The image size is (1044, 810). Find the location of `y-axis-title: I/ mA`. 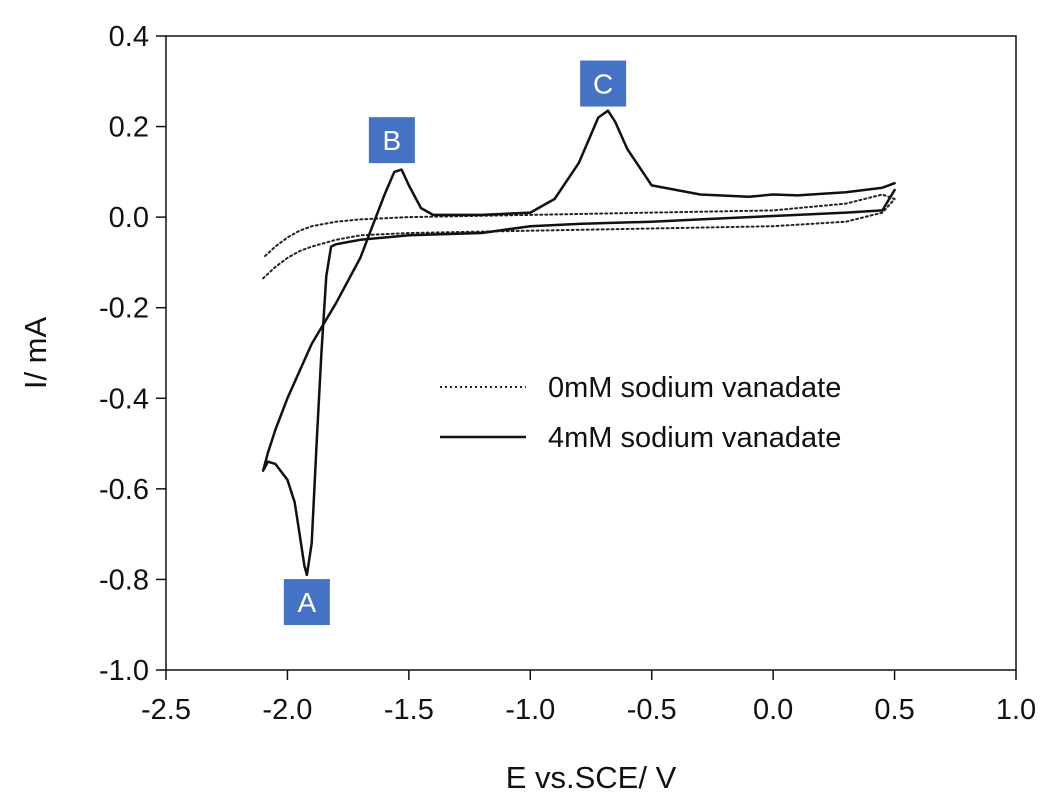

y-axis-title: I/ mA is located at coordinates (35, 353).